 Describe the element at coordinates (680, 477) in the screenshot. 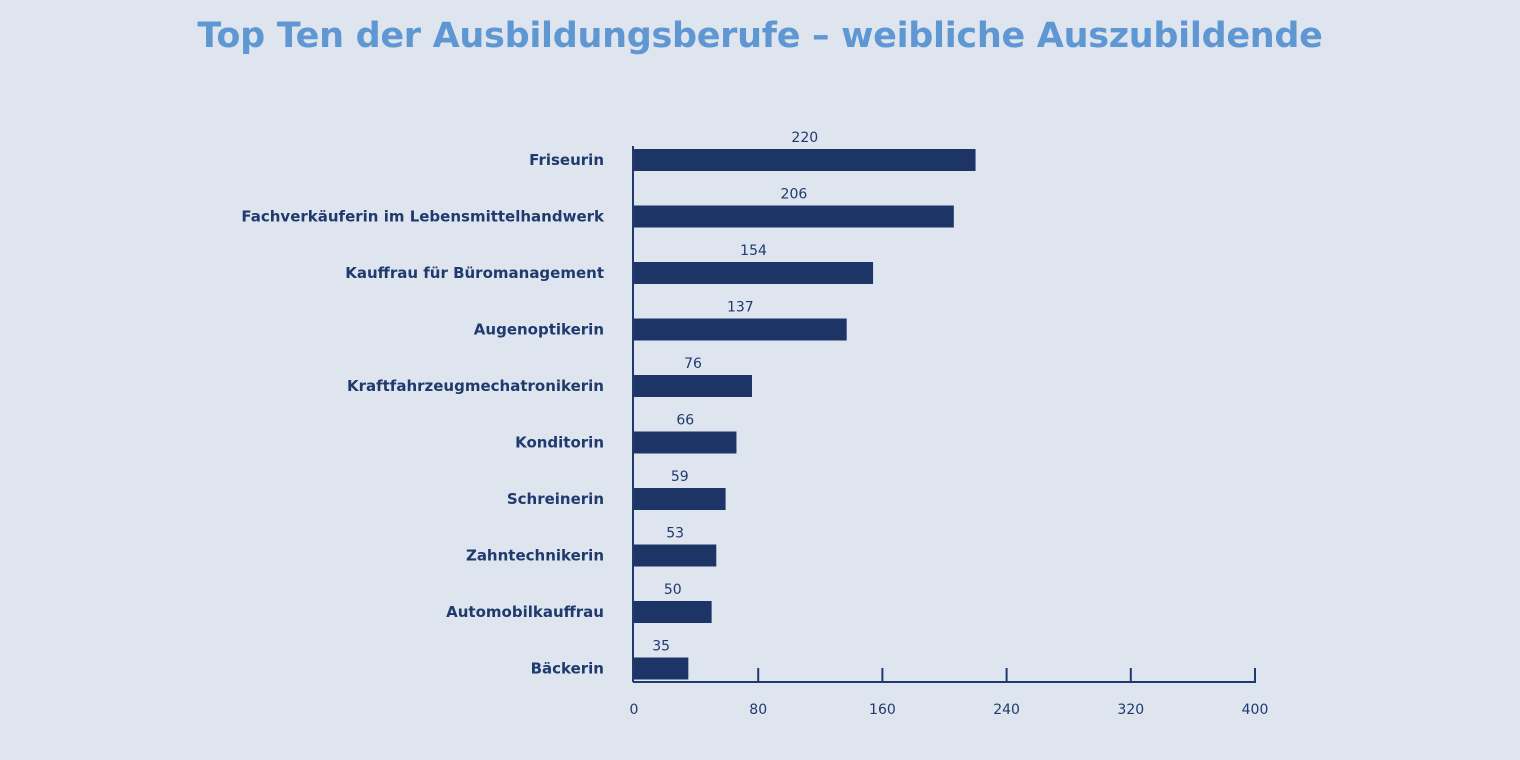

I see `value-label: 59` at that location.